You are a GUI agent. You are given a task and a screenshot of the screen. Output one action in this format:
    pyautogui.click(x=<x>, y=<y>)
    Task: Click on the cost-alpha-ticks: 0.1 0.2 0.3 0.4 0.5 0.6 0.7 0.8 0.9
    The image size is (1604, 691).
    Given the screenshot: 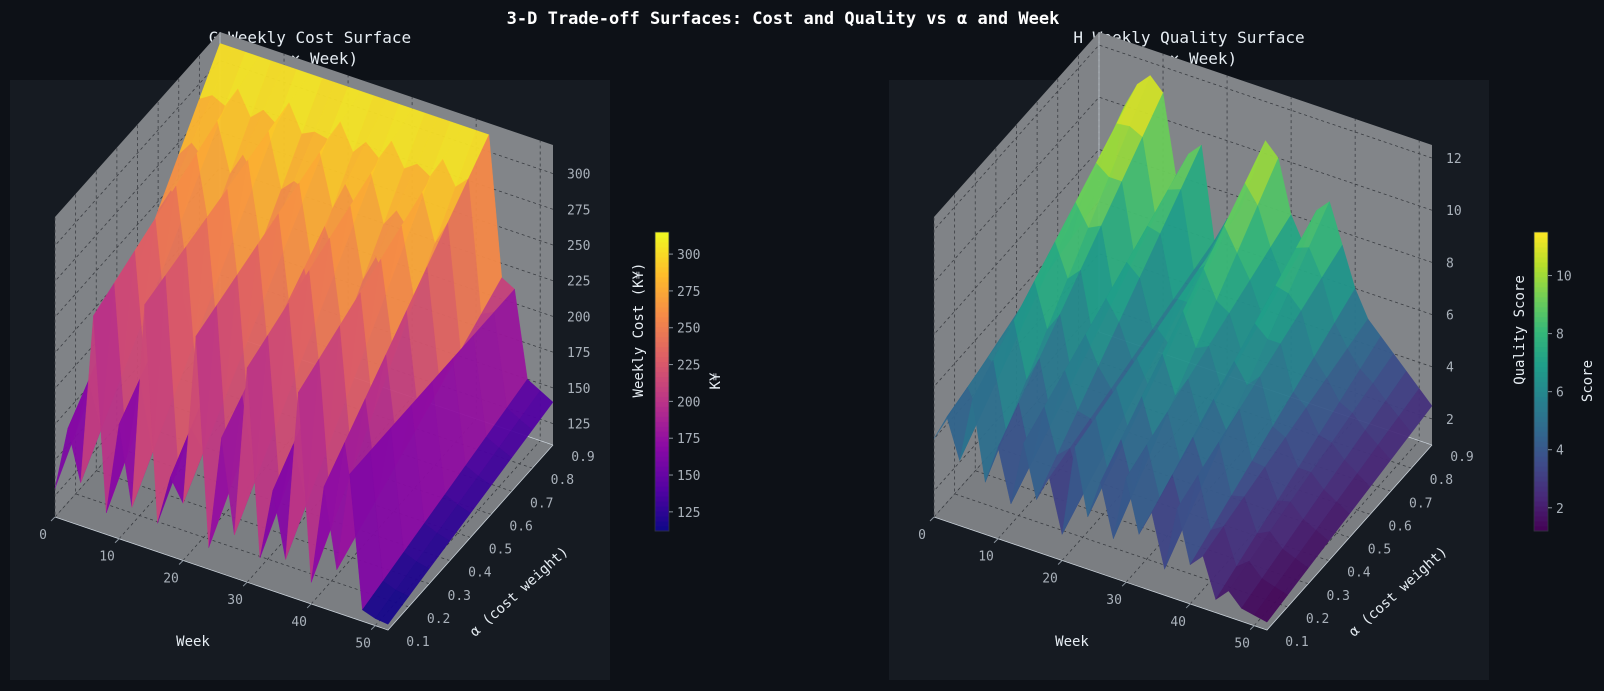 What is the action you would take?
    pyautogui.click(x=500, y=550)
    